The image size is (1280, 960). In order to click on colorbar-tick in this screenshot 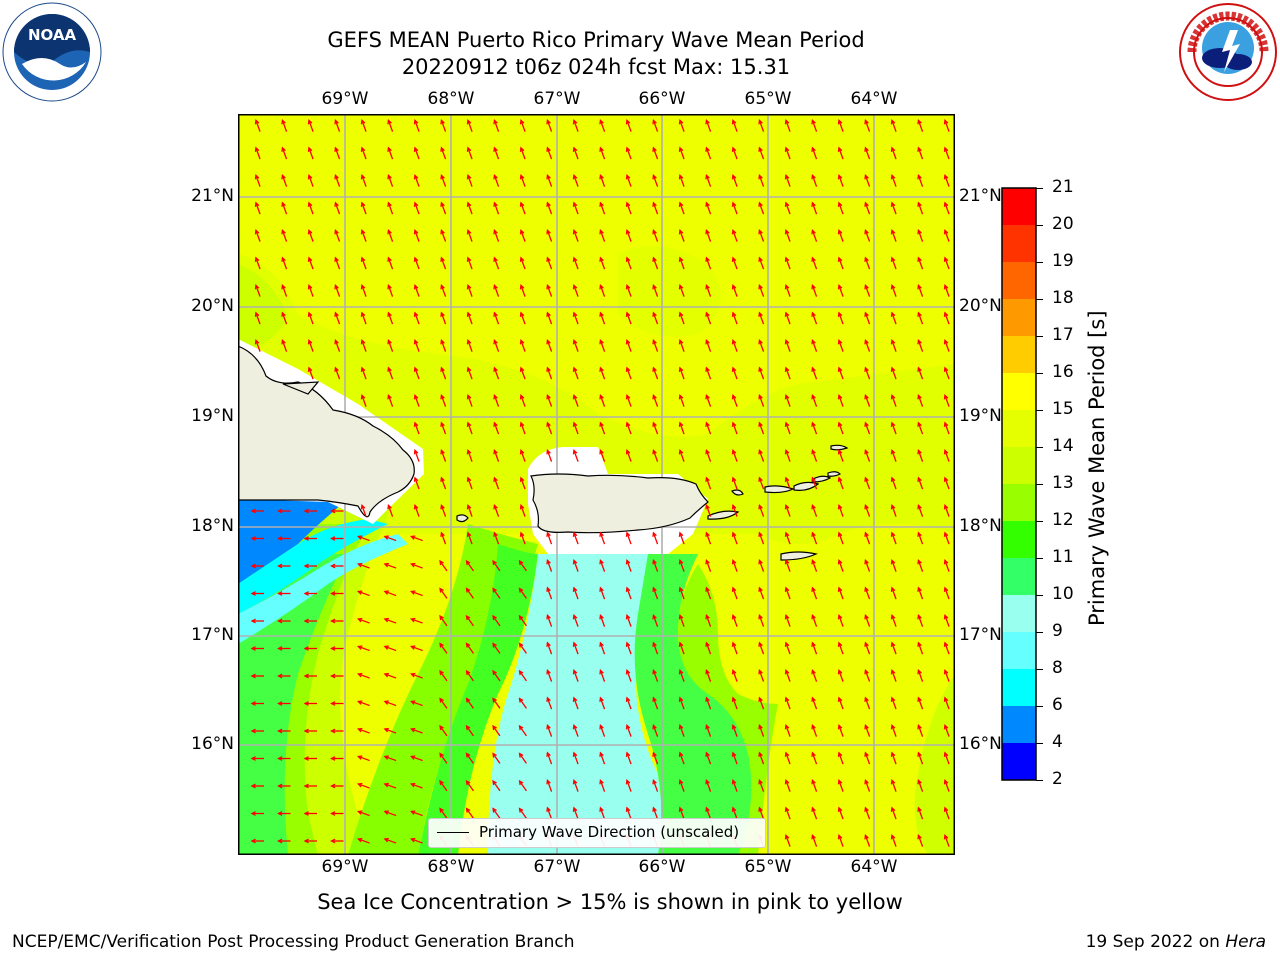, I will do `click(1039, 558)`.